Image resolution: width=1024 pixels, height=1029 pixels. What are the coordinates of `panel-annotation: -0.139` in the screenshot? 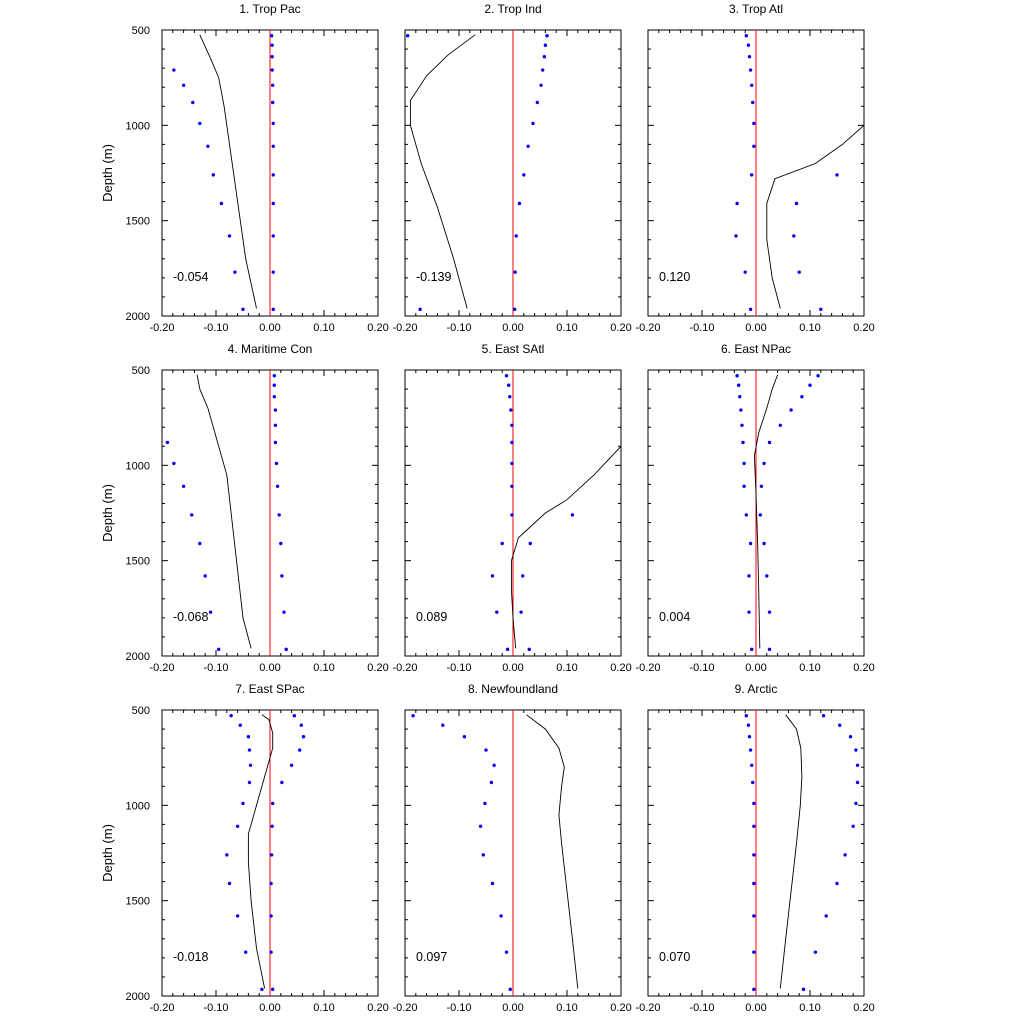 It's located at (433, 277).